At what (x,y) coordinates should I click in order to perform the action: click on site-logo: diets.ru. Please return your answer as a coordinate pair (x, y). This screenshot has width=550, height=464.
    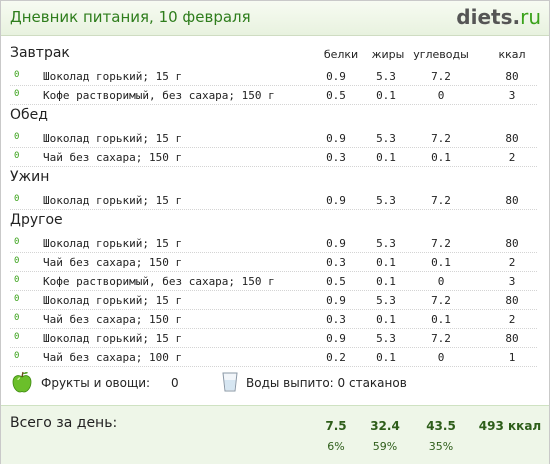
    Looking at the image, I should click on (498, 17).